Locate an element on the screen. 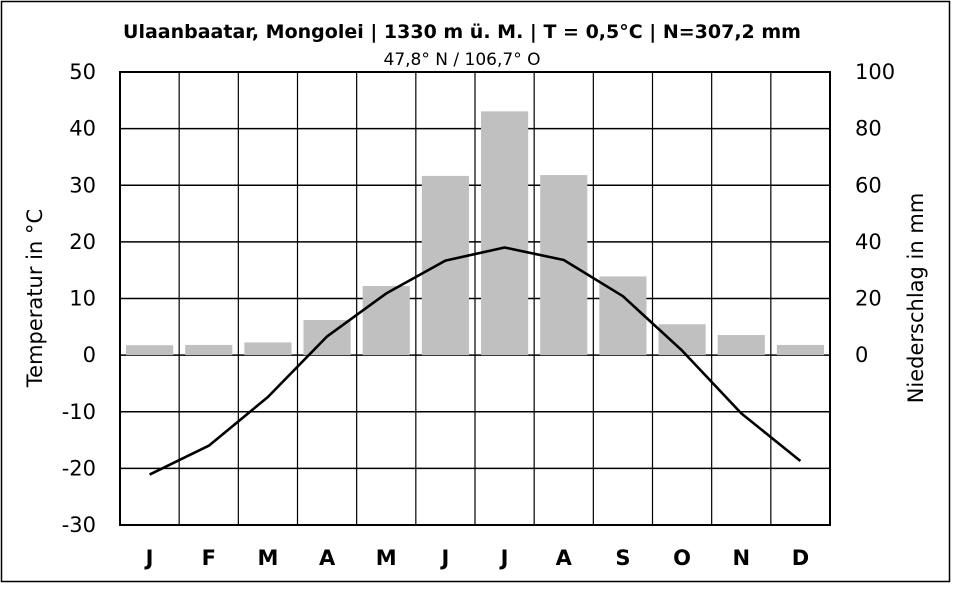 This screenshot has height=591, width=955. chart-subtitle: 47,8° N / 106,7° O is located at coordinates (462, 60).